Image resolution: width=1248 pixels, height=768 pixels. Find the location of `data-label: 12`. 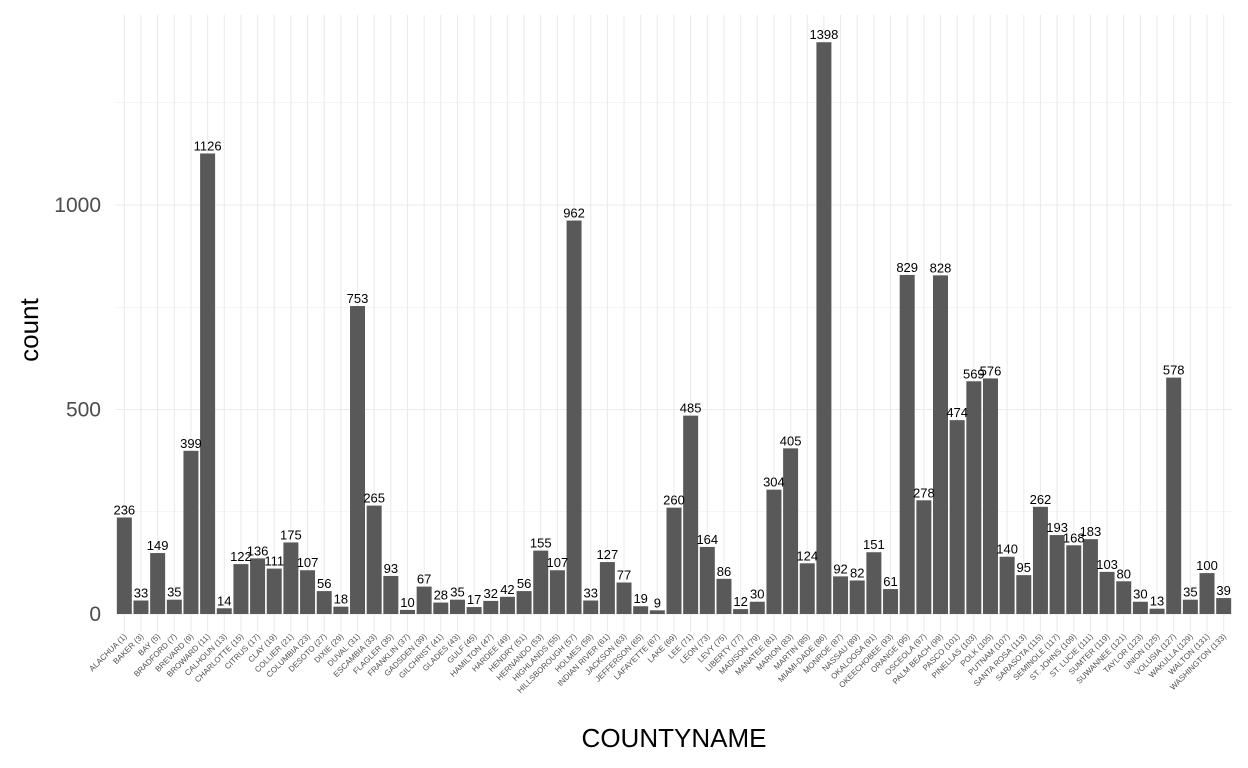

data-label: 12 is located at coordinates (740, 601).